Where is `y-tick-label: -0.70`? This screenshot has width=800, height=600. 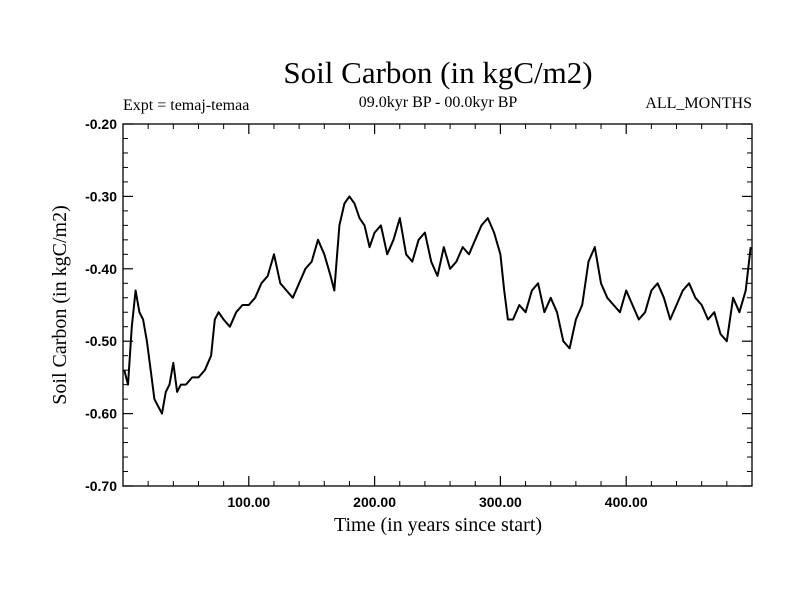
y-tick-label: -0.70 is located at coordinates (101, 486).